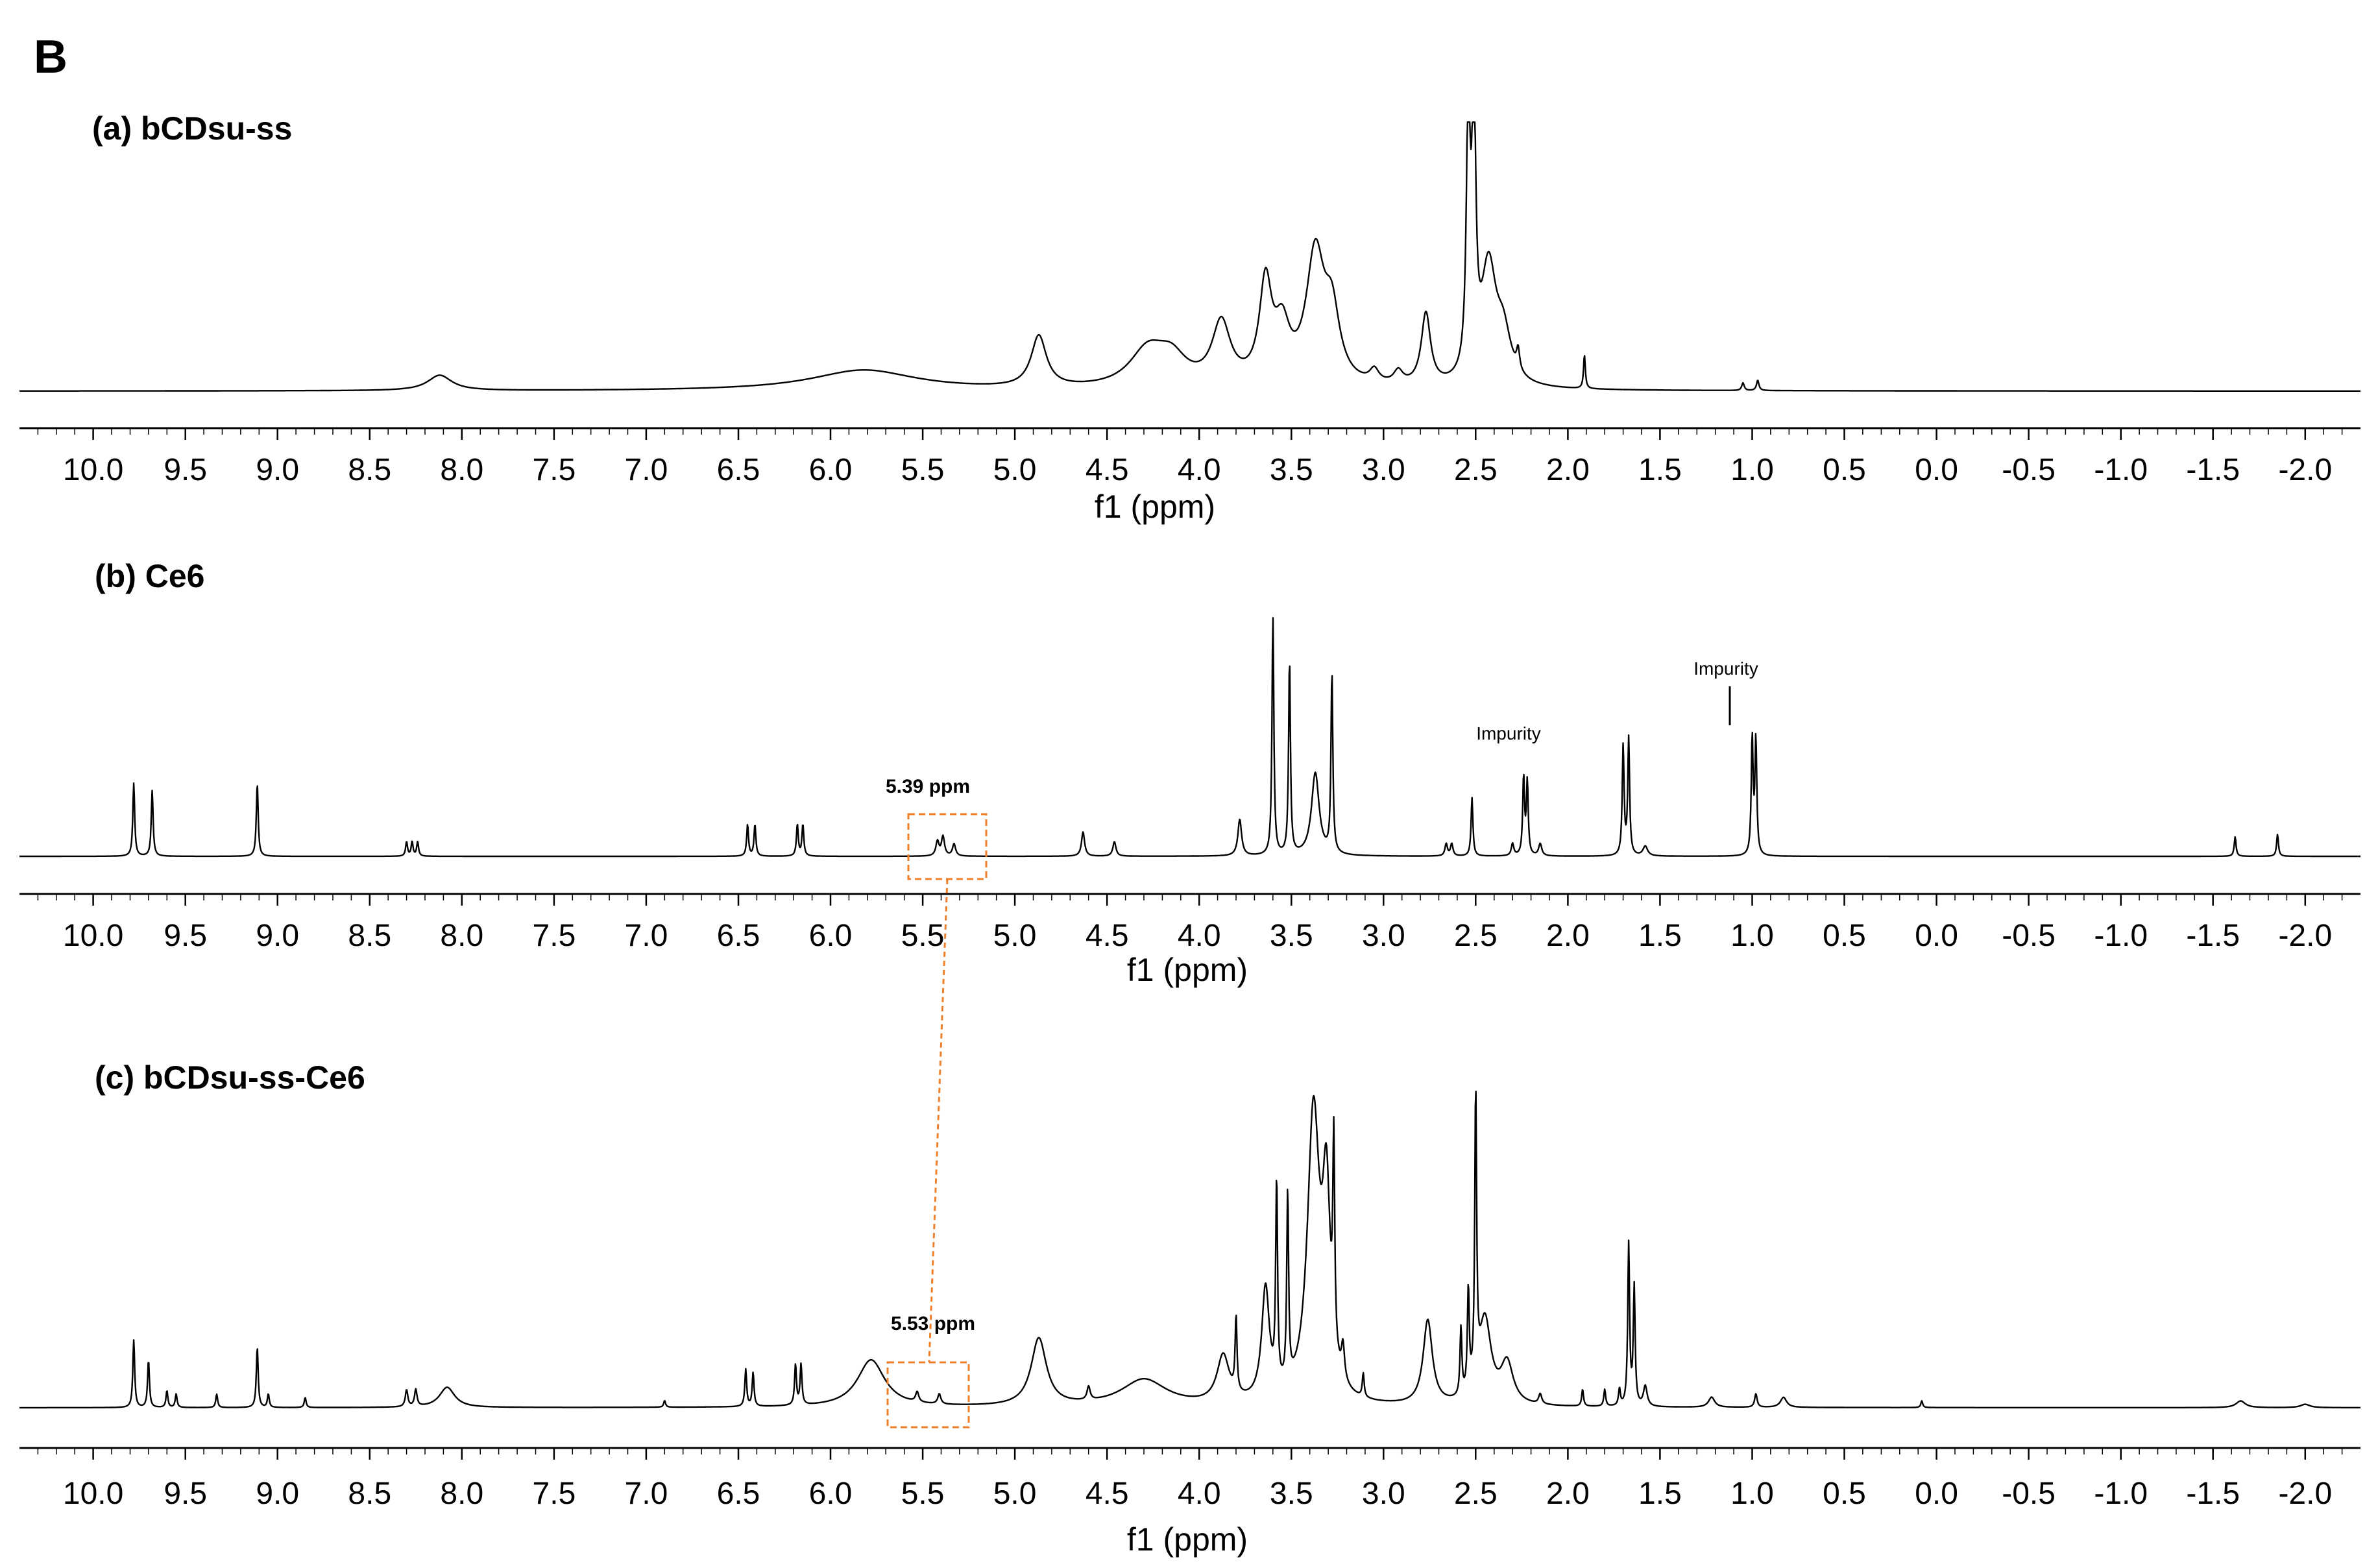 Image resolution: width=2378 pixels, height=1568 pixels. Describe the element at coordinates (1187, 970) in the screenshot. I see `x-axis-title-b: f1 (ppm)` at that location.